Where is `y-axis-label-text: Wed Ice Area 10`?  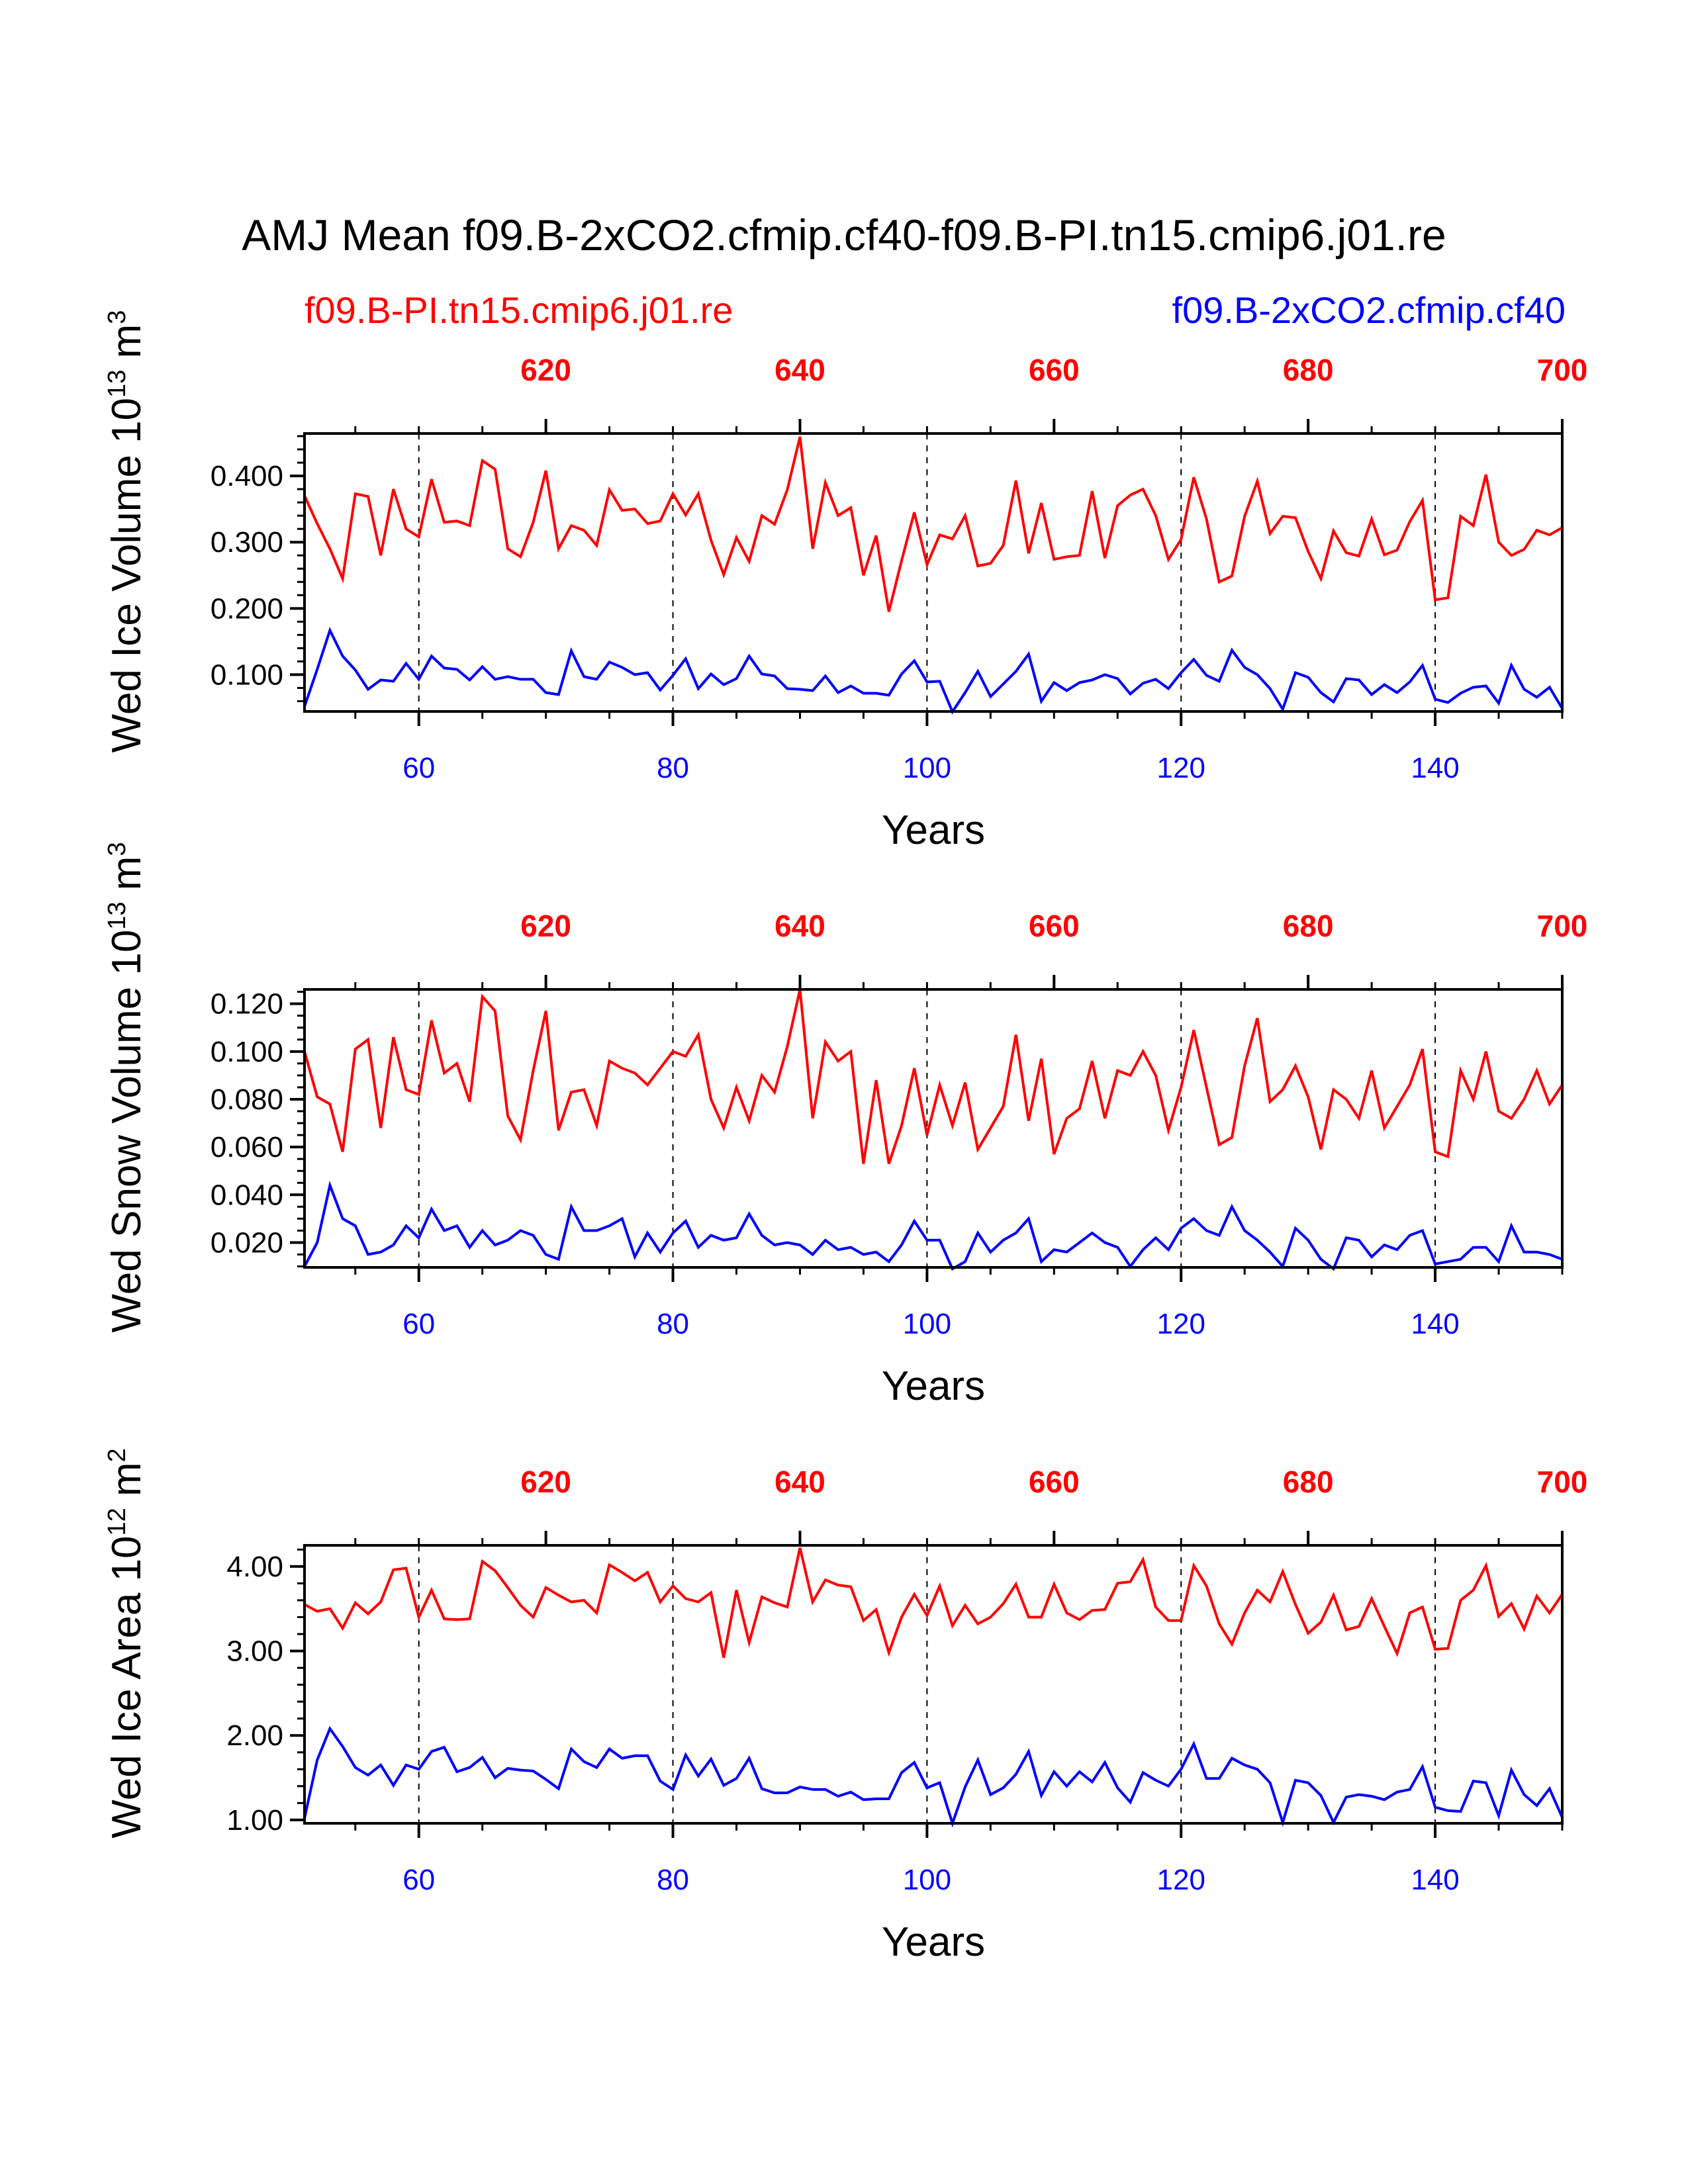 y-axis-label-text: Wed Ice Area 10 is located at coordinates (127, 1687).